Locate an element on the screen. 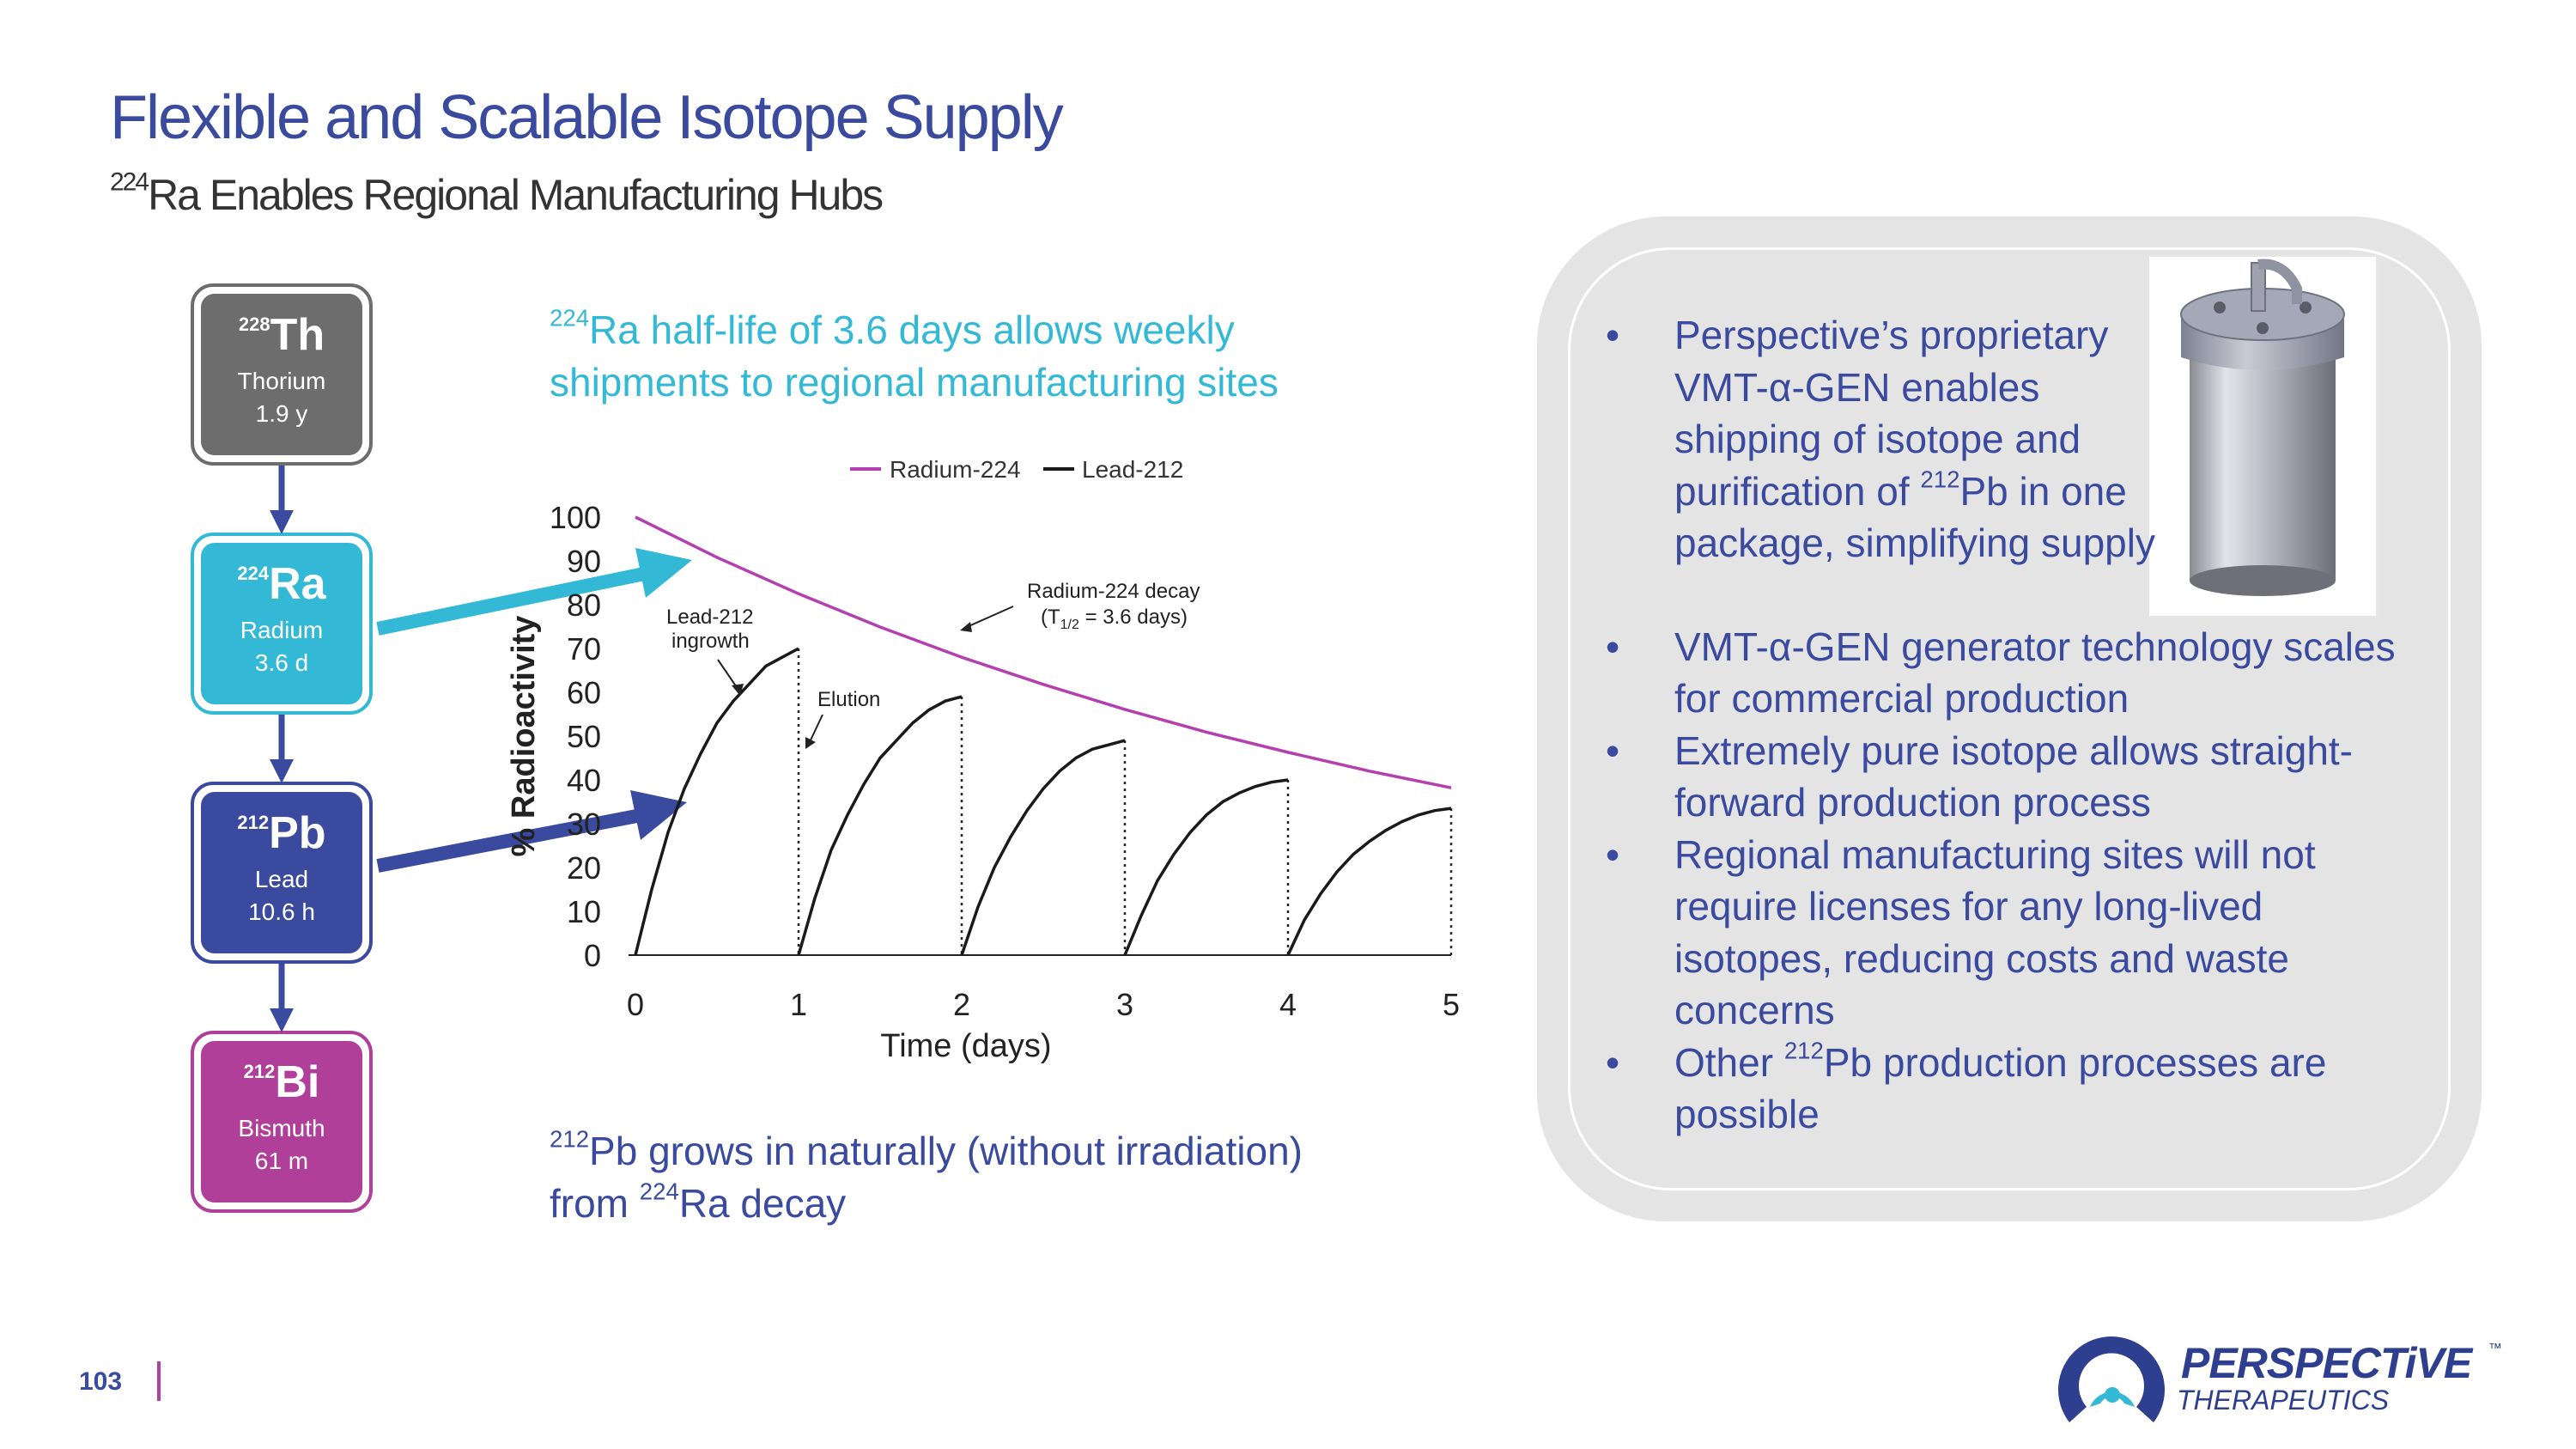 The height and width of the screenshot is (1449, 2576). annotation-decay-pointer is located at coordinates (990, 617).